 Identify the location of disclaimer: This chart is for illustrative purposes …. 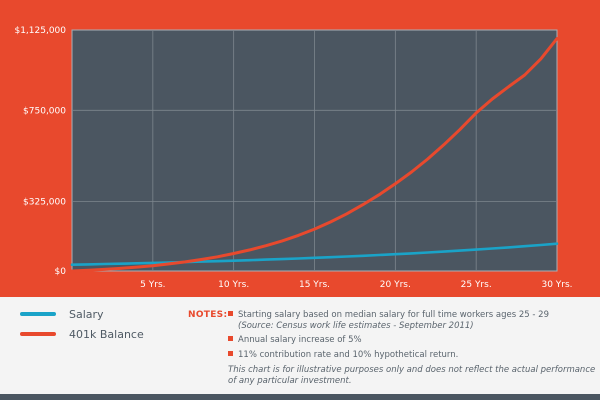
(412, 375).